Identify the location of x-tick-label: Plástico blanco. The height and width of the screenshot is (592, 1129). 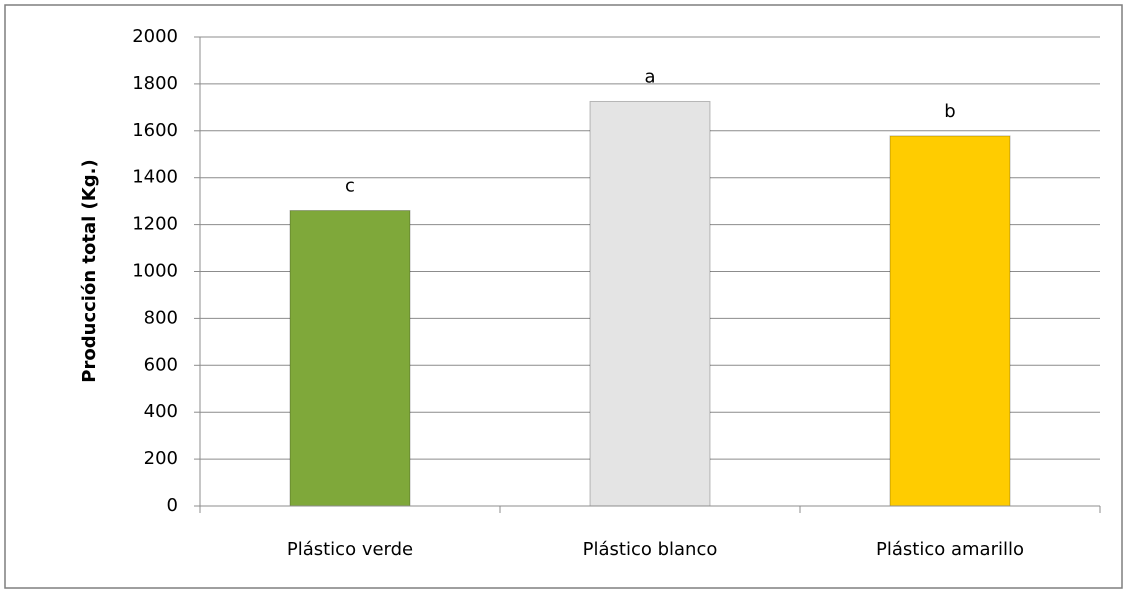
(650, 549).